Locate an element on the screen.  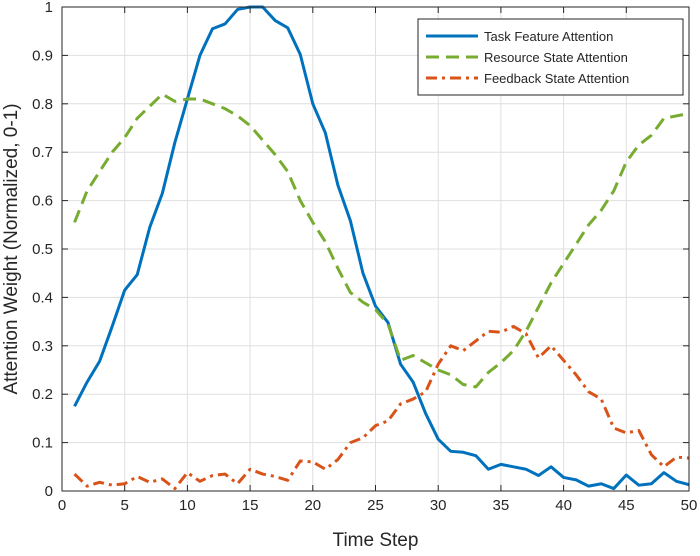
x-tick-label: 20 is located at coordinates (312, 505).